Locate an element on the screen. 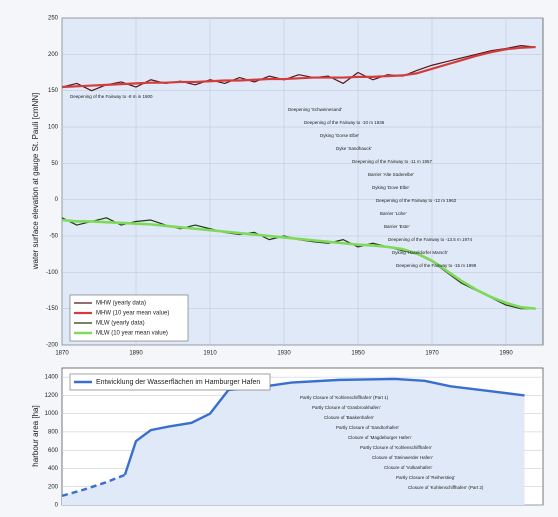 The width and height of the screenshot is (558, 517). x-tick-label: 1990 is located at coordinates (506, 354).